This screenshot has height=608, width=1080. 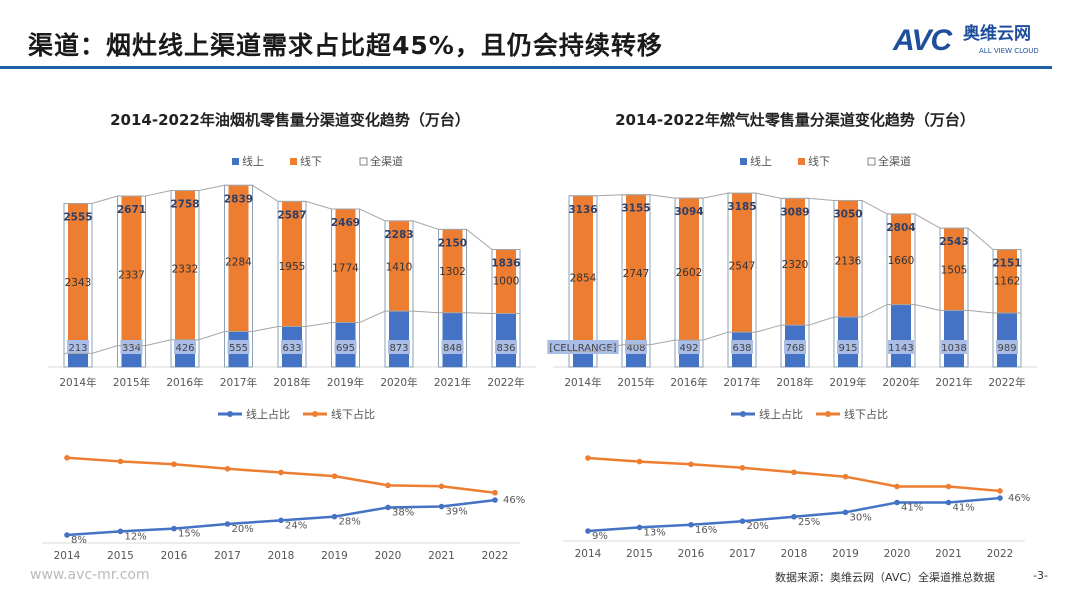 What do you see at coordinates (582, 210) in the screenshot?
I see `total-label: 3136` at bounding box center [582, 210].